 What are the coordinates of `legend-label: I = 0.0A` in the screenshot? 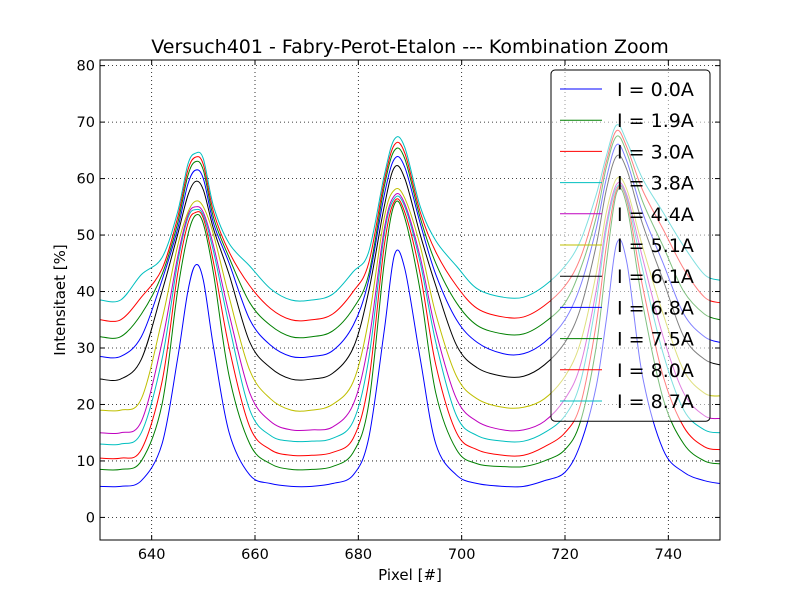 It's located at (655, 90).